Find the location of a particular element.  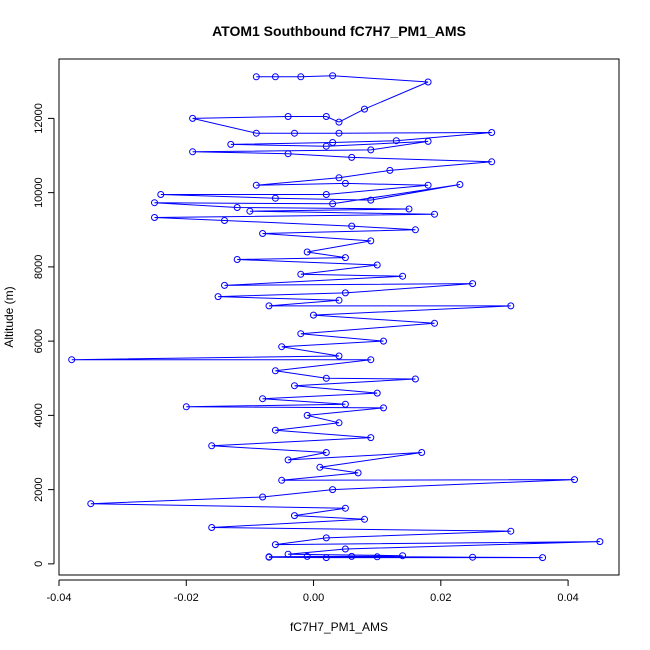

y-tick-label: 8000 is located at coordinates (39, 267).